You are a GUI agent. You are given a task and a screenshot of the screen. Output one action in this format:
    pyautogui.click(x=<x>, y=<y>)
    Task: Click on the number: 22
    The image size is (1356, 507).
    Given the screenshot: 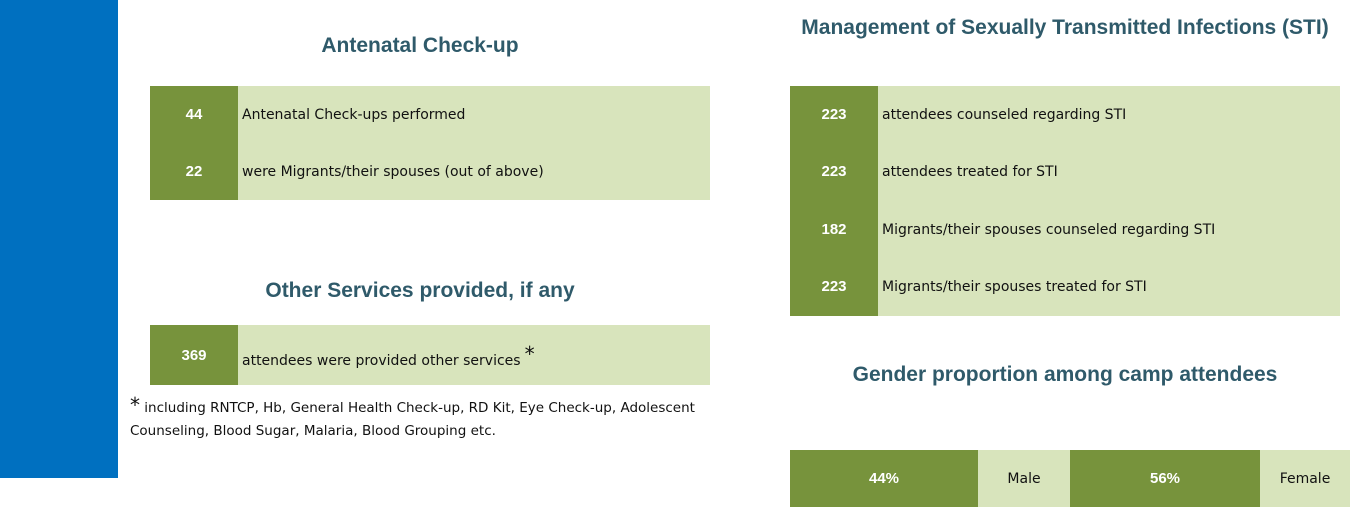 What is the action you would take?
    pyautogui.click(x=194, y=171)
    